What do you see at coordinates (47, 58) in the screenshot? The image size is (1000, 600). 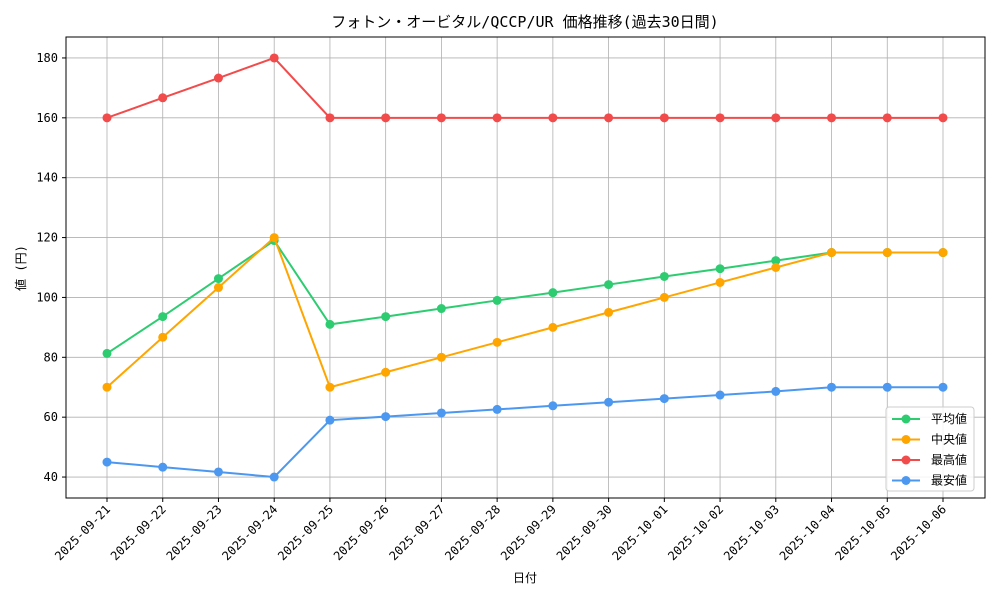 I see `y-tick-label: 180` at bounding box center [47, 58].